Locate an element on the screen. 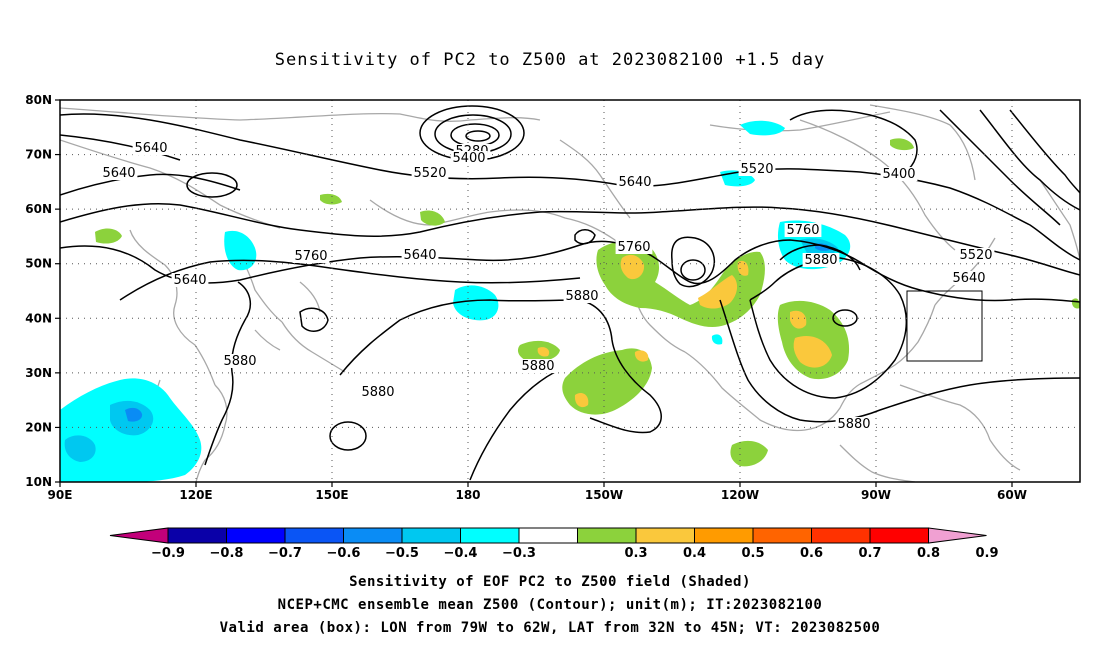 The width and height of the screenshot is (1100, 650). lat-axis: 80N 70N 60N 50N 40N 30N 20N 10N is located at coordinates (42, 291).